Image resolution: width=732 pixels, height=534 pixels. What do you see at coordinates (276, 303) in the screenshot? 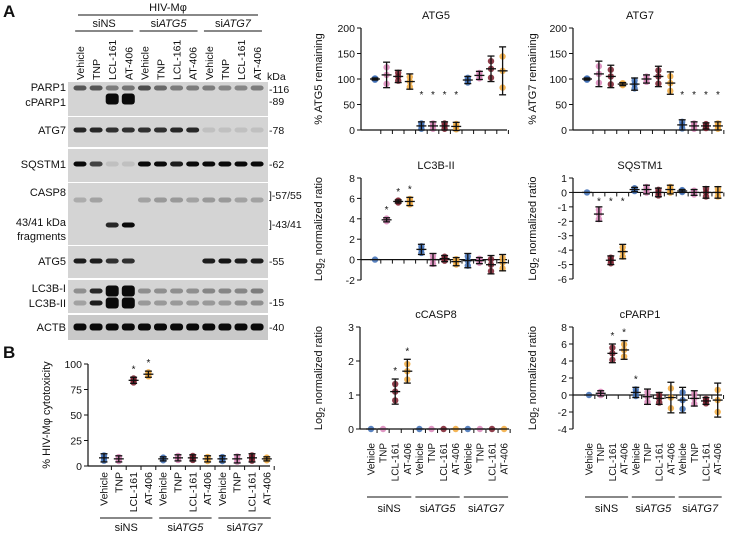
I see `mw-marker: -15` at bounding box center [276, 303].